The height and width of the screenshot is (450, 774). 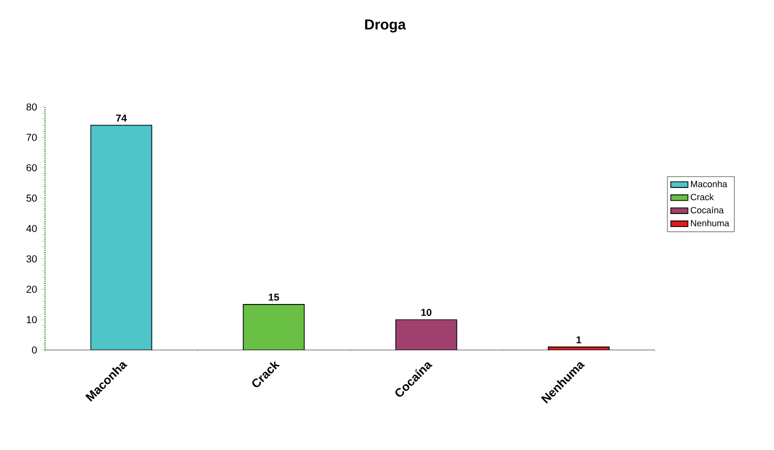 What do you see at coordinates (31, 289) in the screenshot?
I see `y-tick-label: 20` at bounding box center [31, 289].